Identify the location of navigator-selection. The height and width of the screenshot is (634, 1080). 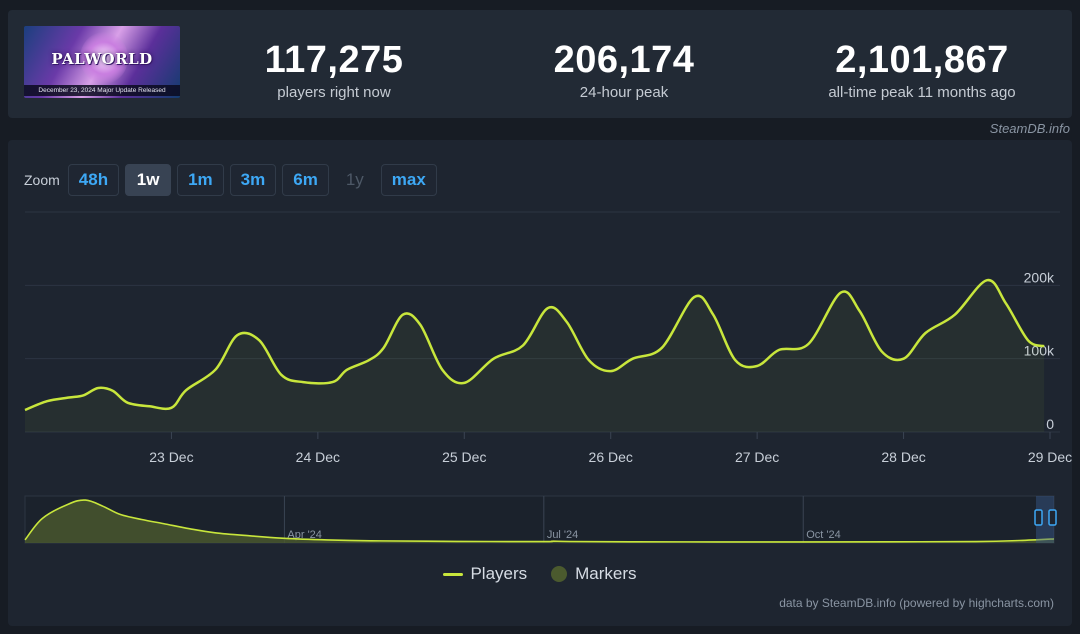
(1045, 519).